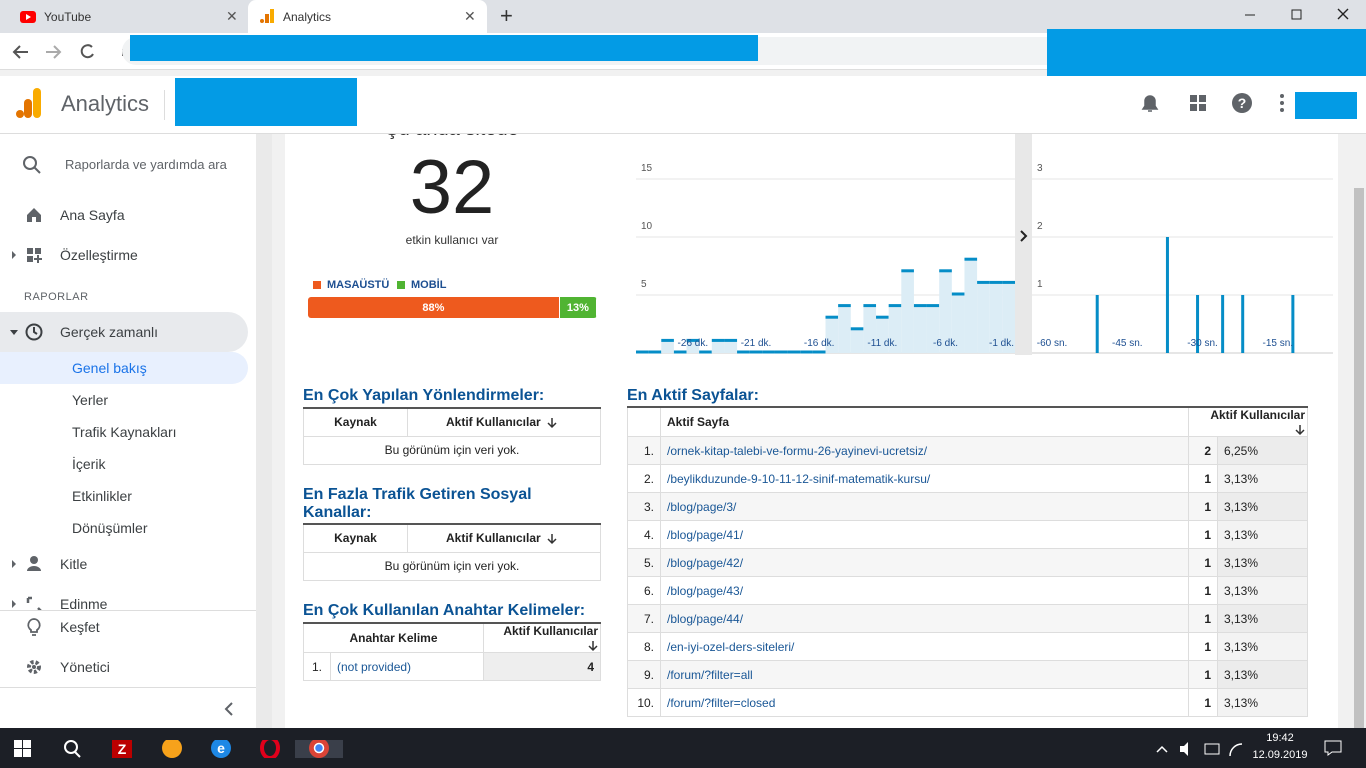  Describe the element at coordinates (452, 187) in the screenshot. I see `active-users: 32` at that location.